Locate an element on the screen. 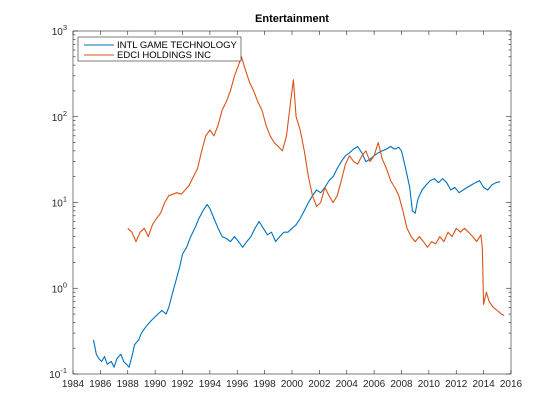 The width and height of the screenshot is (560, 420). legend-box is located at coordinates (159, 49).